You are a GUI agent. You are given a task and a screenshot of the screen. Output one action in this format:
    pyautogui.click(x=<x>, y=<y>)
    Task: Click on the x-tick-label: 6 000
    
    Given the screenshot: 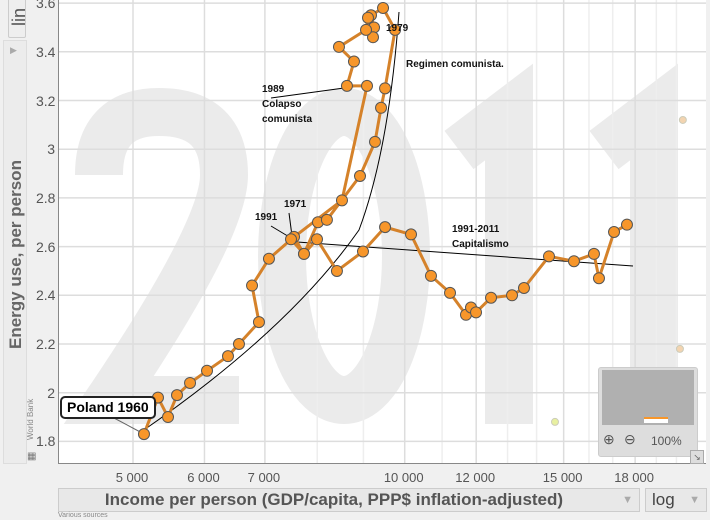 What is the action you would take?
    pyautogui.click(x=203, y=477)
    